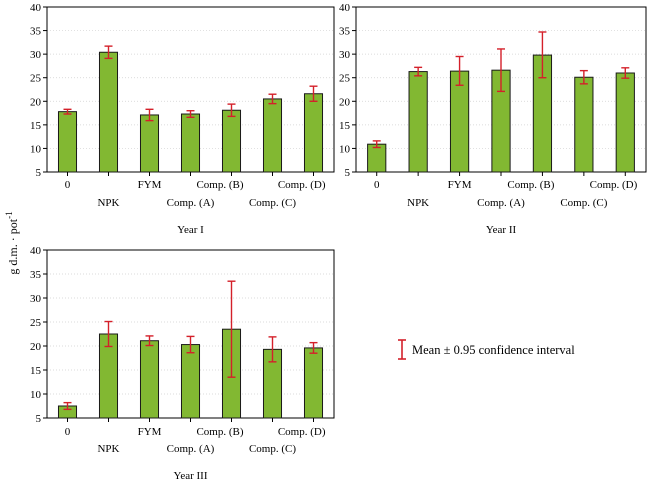 The width and height of the screenshot is (650, 487). What do you see at coordinates (501, 230) in the screenshot?
I see `panel-title: Year II` at bounding box center [501, 230].